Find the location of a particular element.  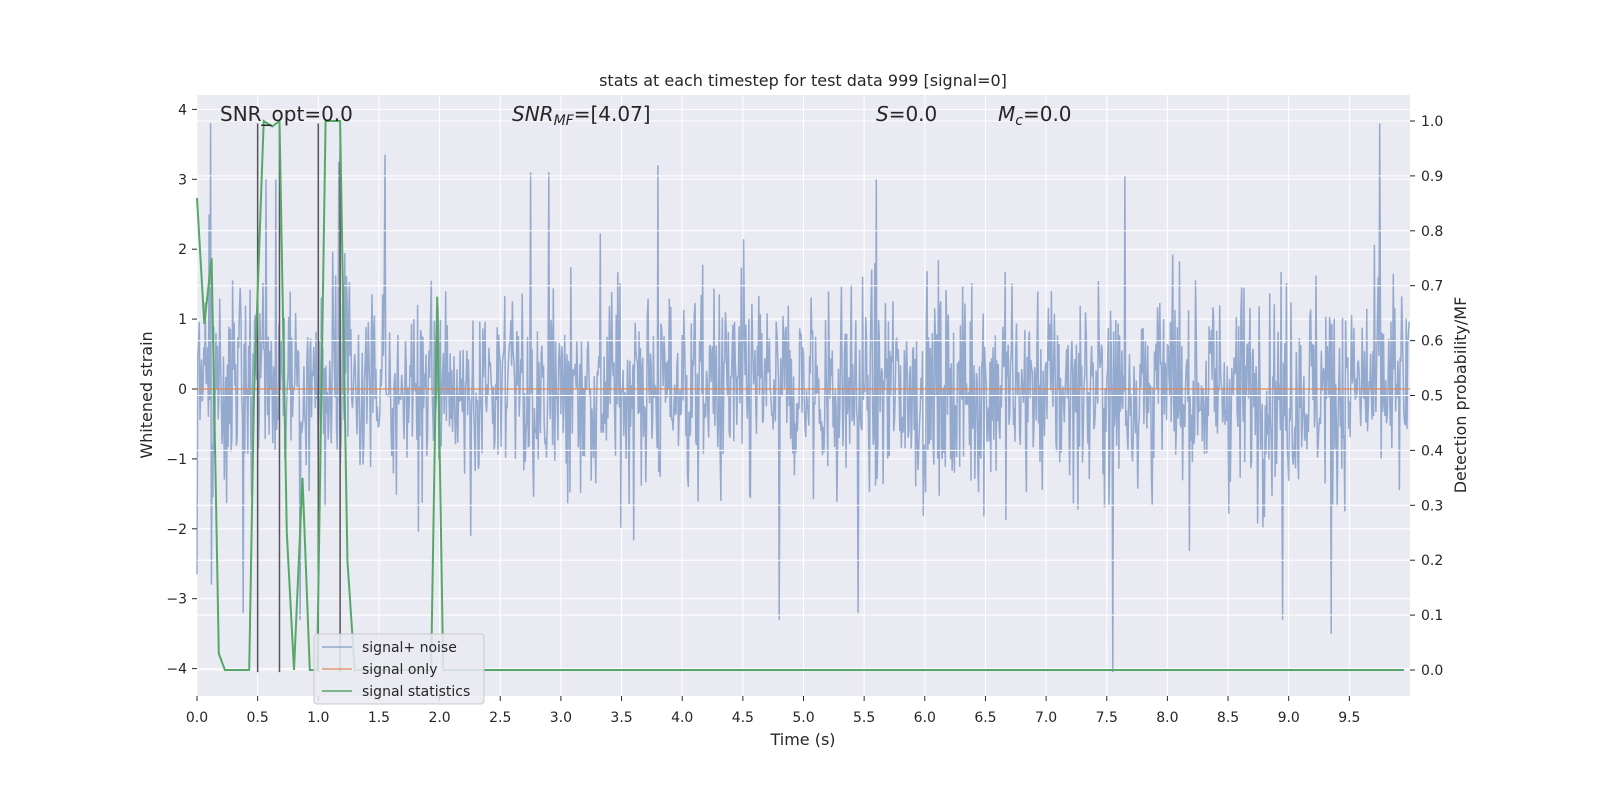

y-tick-label: 3 is located at coordinates (182, 180).